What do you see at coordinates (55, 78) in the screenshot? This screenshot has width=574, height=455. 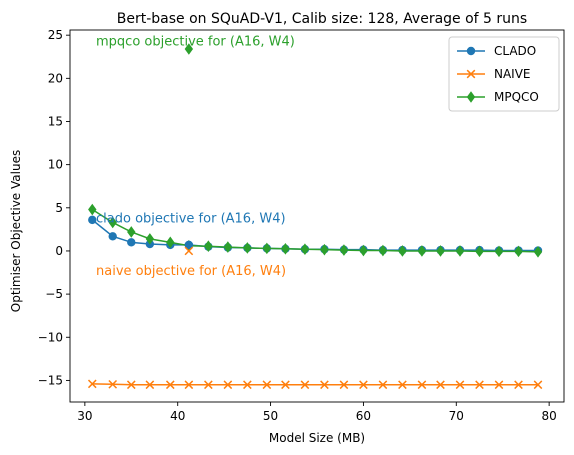 I see `y-tick-label: 20` at bounding box center [55, 78].